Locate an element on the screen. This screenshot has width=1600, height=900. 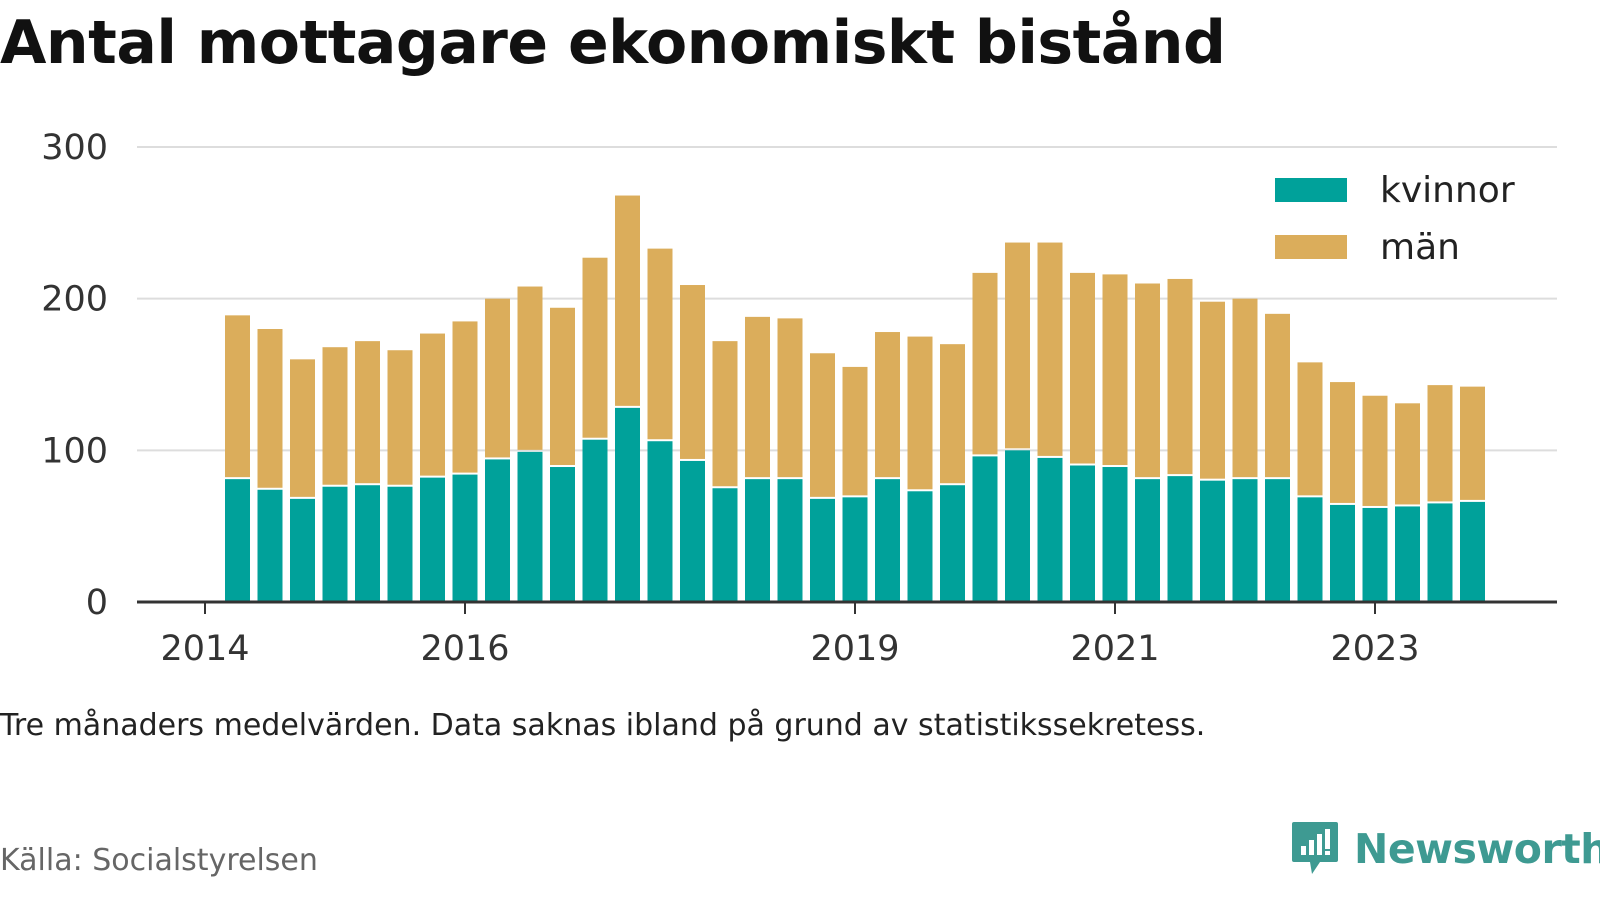
legend-swatch-kvinnor is located at coordinates (1311, 190).